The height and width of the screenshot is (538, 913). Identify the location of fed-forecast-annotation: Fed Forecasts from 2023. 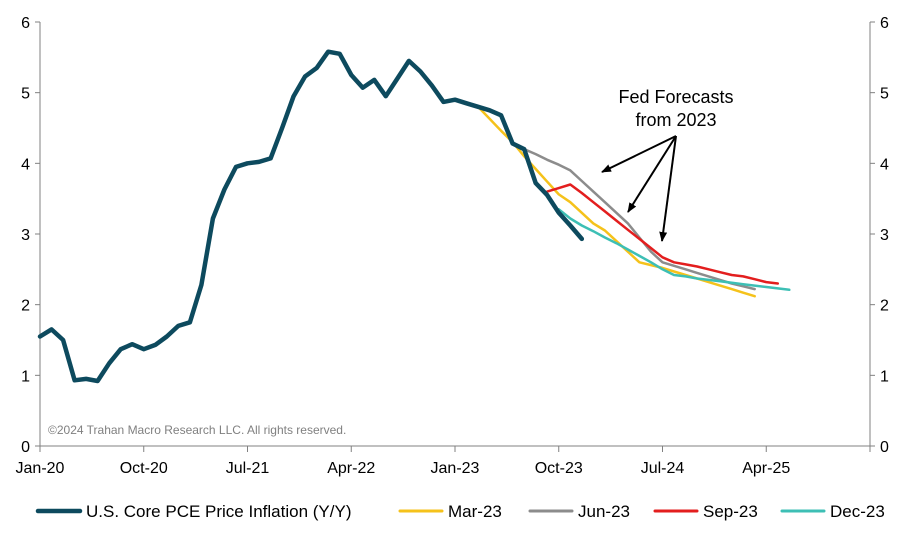
(675, 108).